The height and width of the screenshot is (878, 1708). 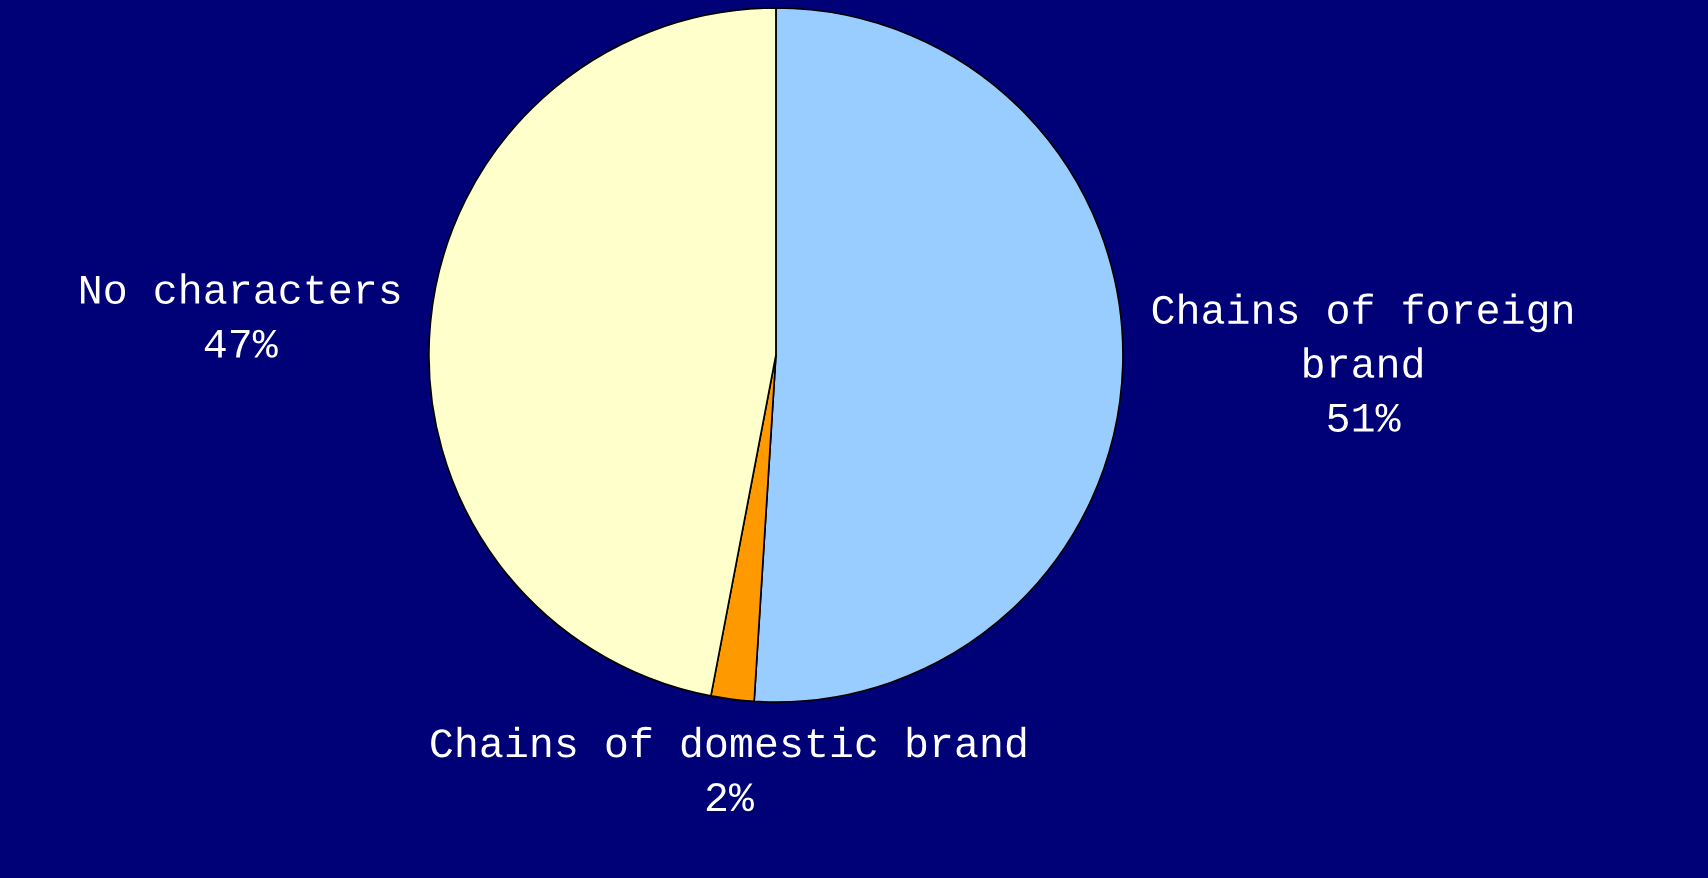 I want to click on slice-label: No characters, so click(x=240, y=288).